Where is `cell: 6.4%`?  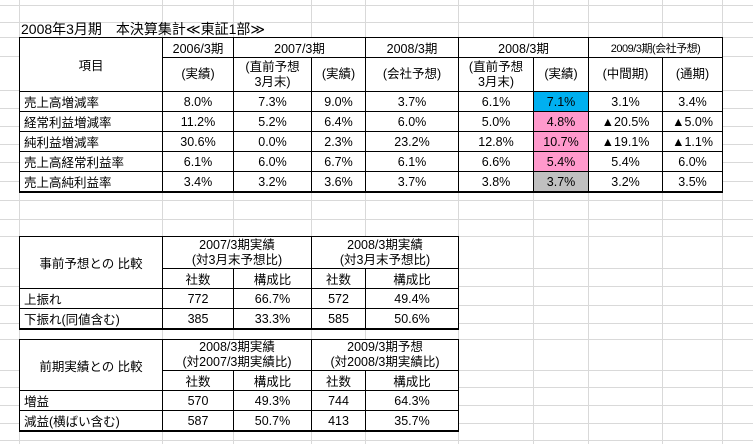
cell: 6.4% is located at coordinates (338, 121).